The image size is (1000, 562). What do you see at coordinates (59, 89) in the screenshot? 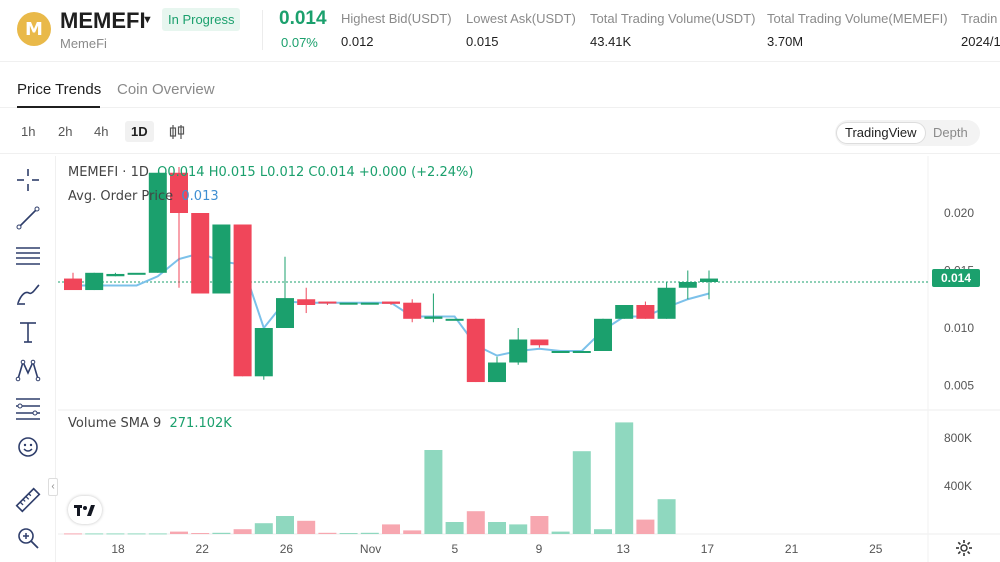
I see `tab-price-trends: Price Trends` at bounding box center [59, 89].